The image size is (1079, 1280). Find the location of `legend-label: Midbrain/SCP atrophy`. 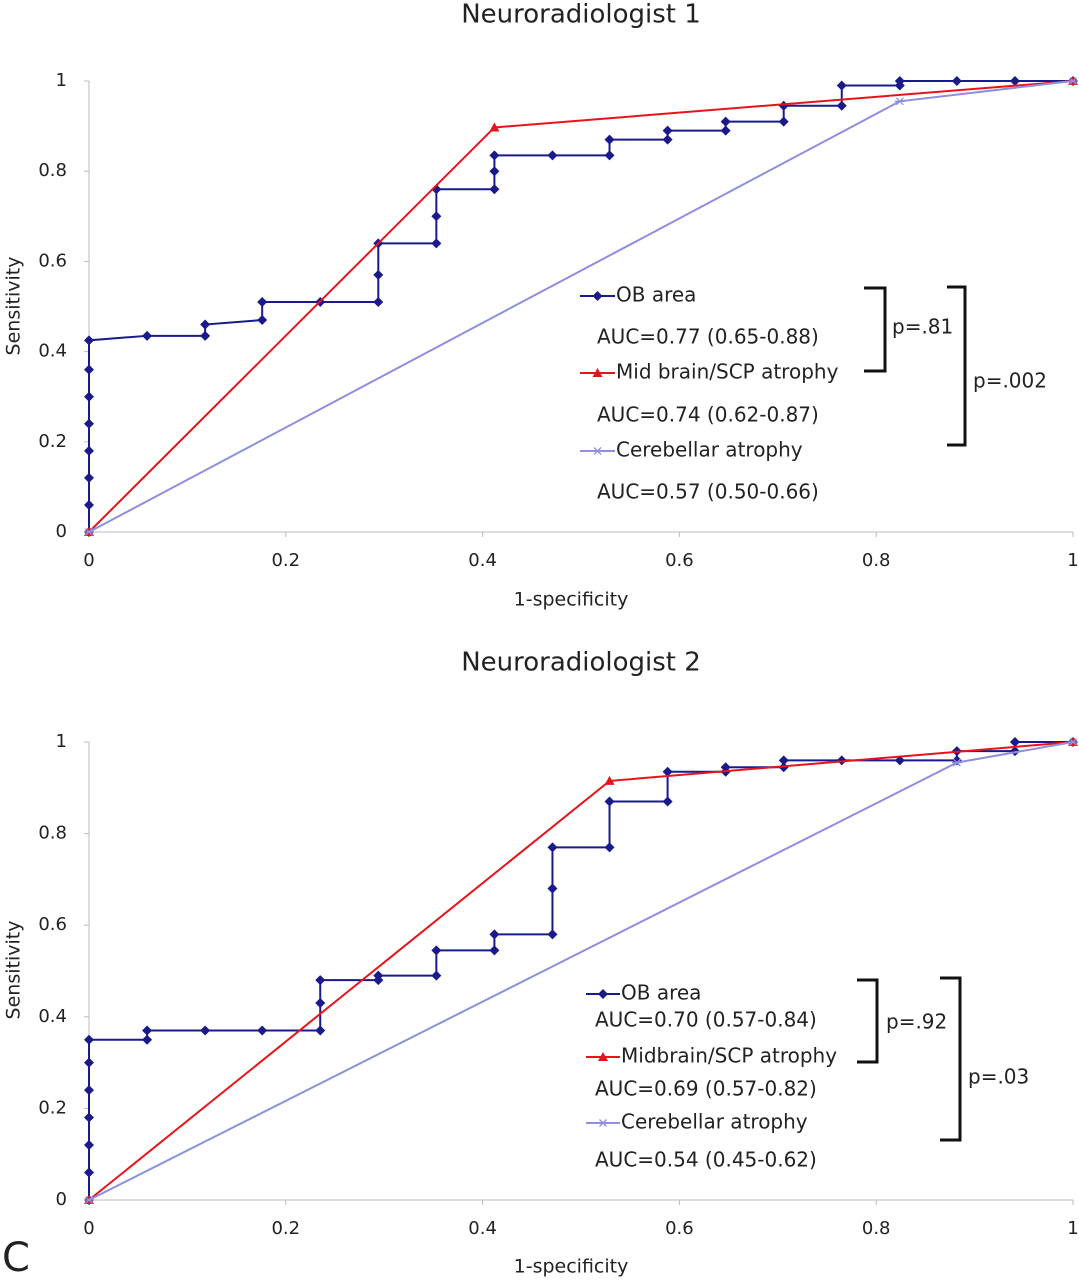

legend-label: Midbrain/SCP atrophy is located at coordinates (729, 1056).